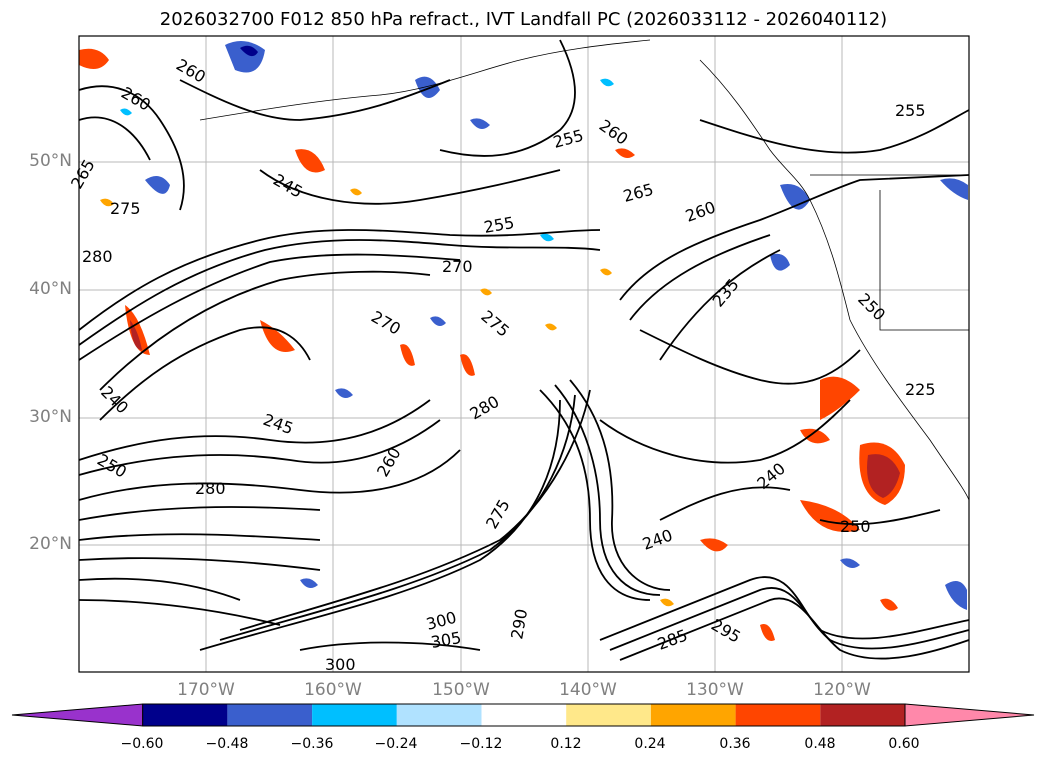  What do you see at coordinates (125, 208) in the screenshot?
I see `contour-label: 275` at bounding box center [125, 208].